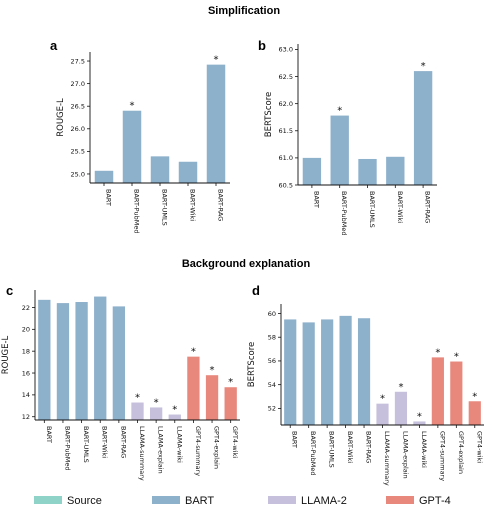 This screenshot has width=489, height=515. I want to click on panel-letter-a: a, so click(54, 45).